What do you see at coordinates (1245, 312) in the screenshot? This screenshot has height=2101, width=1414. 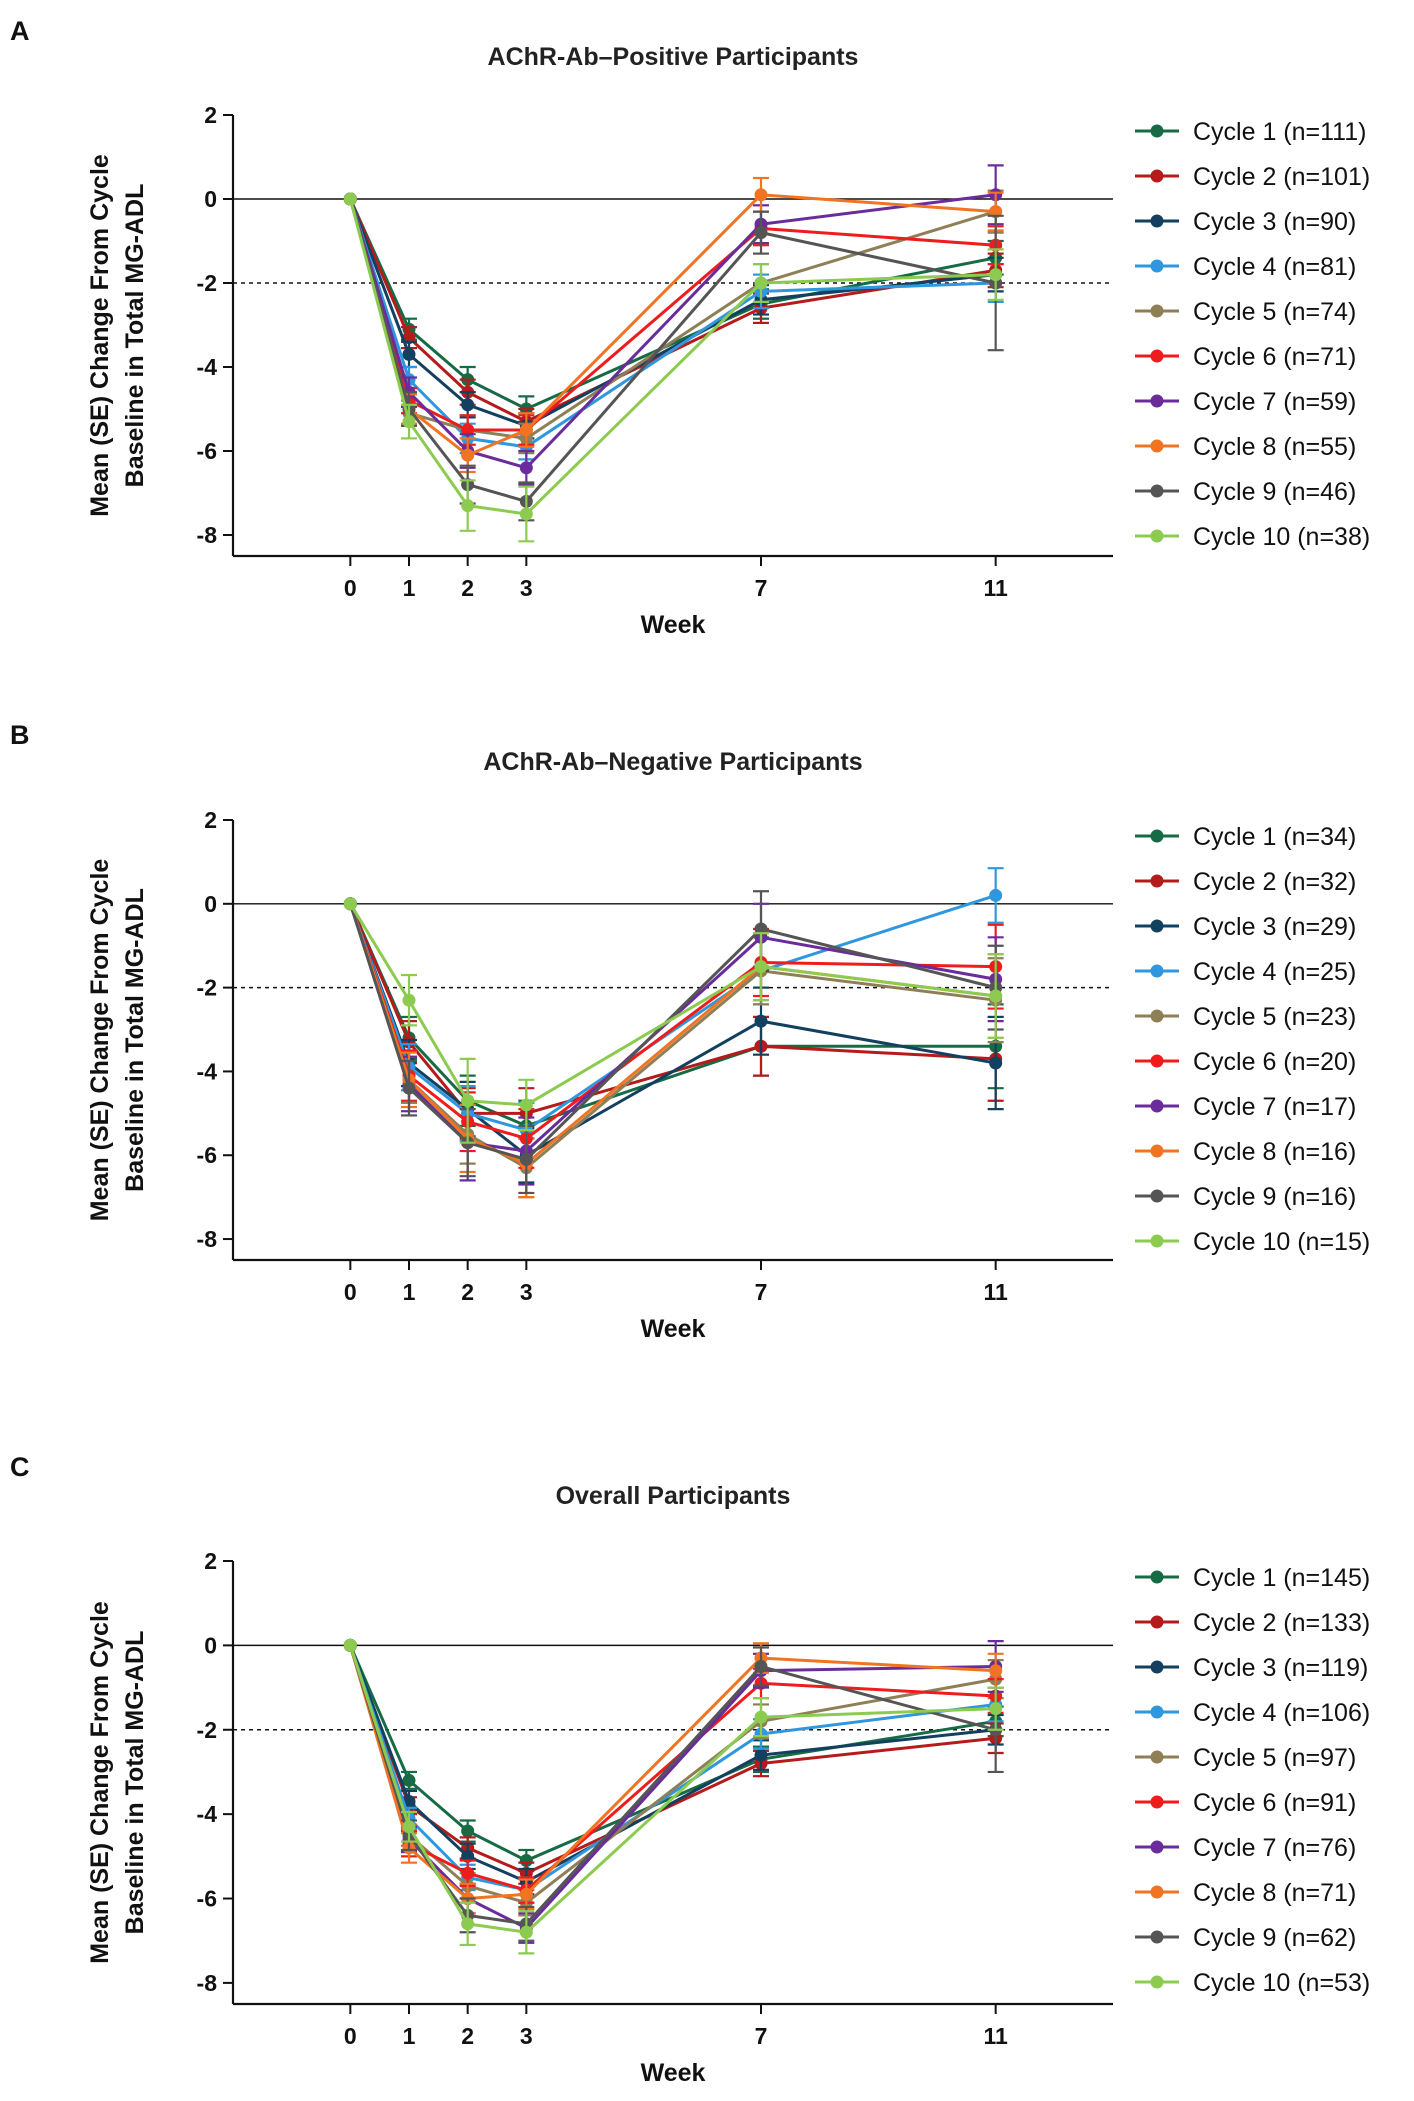 I see `legend-item: Cycle 5 (n=74)` at bounding box center [1245, 312].